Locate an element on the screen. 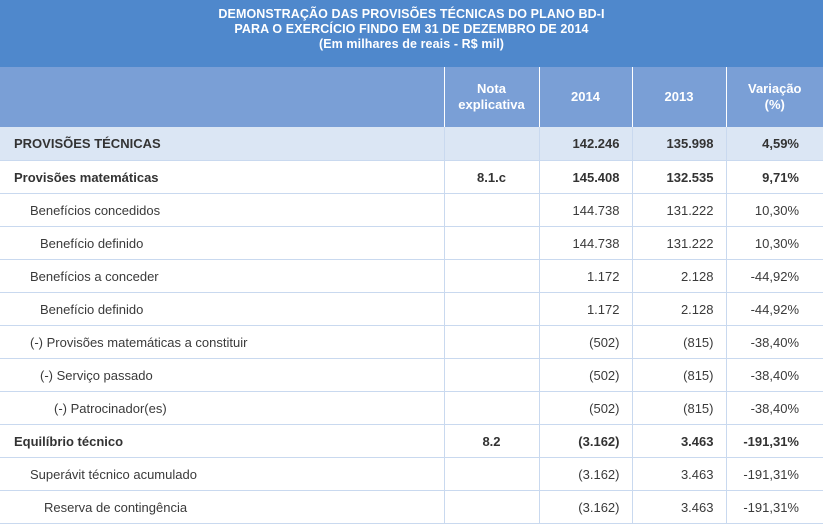 The image size is (823, 530). header-var-line-2: (%) is located at coordinates (774, 104).